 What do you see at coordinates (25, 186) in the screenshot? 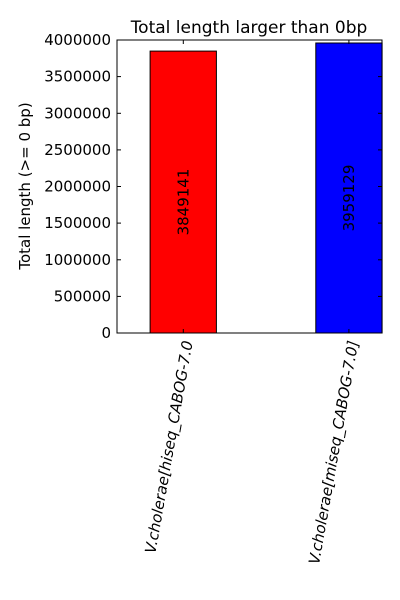
I see `y-axis-label: Total length (>= 0 bp)` at bounding box center [25, 186].